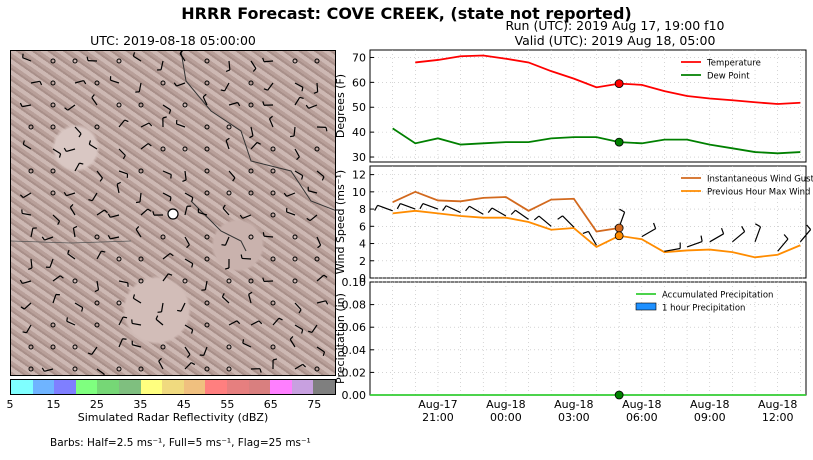 This screenshot has width=813, height=460. Describe the element at coordinates (140, 404) in the screenshot. I see `colorbar-tick-label: 35` at that location.